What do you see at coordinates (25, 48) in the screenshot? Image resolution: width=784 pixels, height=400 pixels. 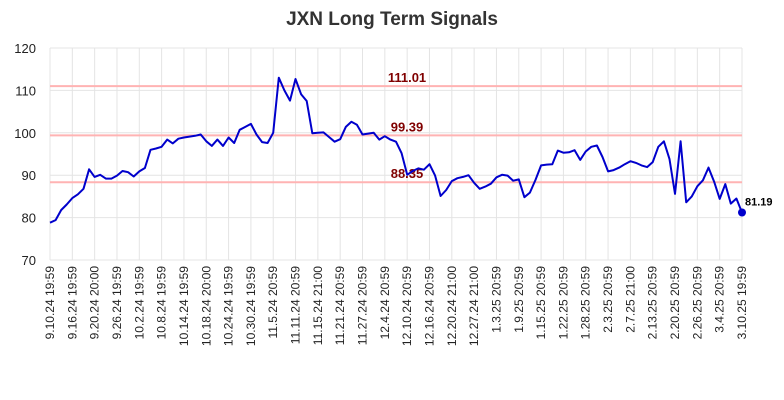 I see `y-tick-label: 120` at bounding box center [25, 48].